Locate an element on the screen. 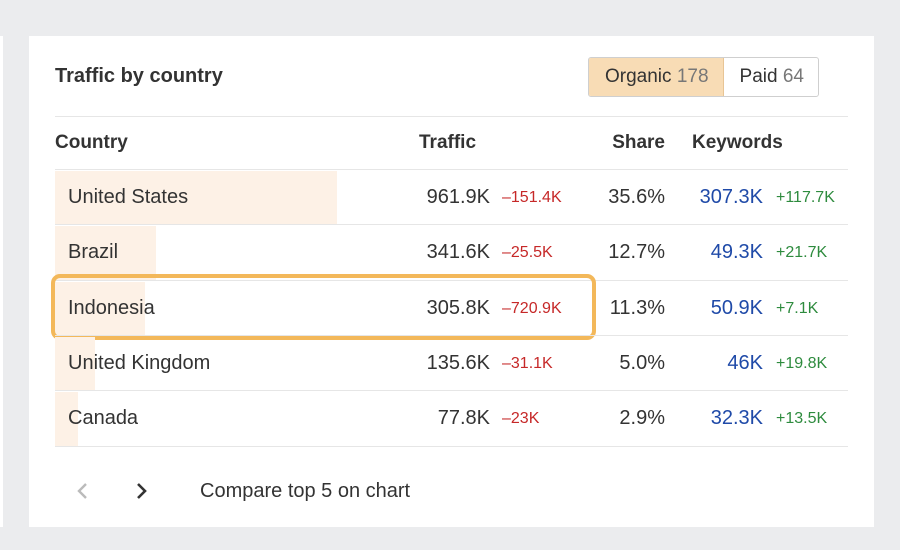 This screenshot has width=900, height=550. share-value: 2.9% is located at coordinates (642, 418).